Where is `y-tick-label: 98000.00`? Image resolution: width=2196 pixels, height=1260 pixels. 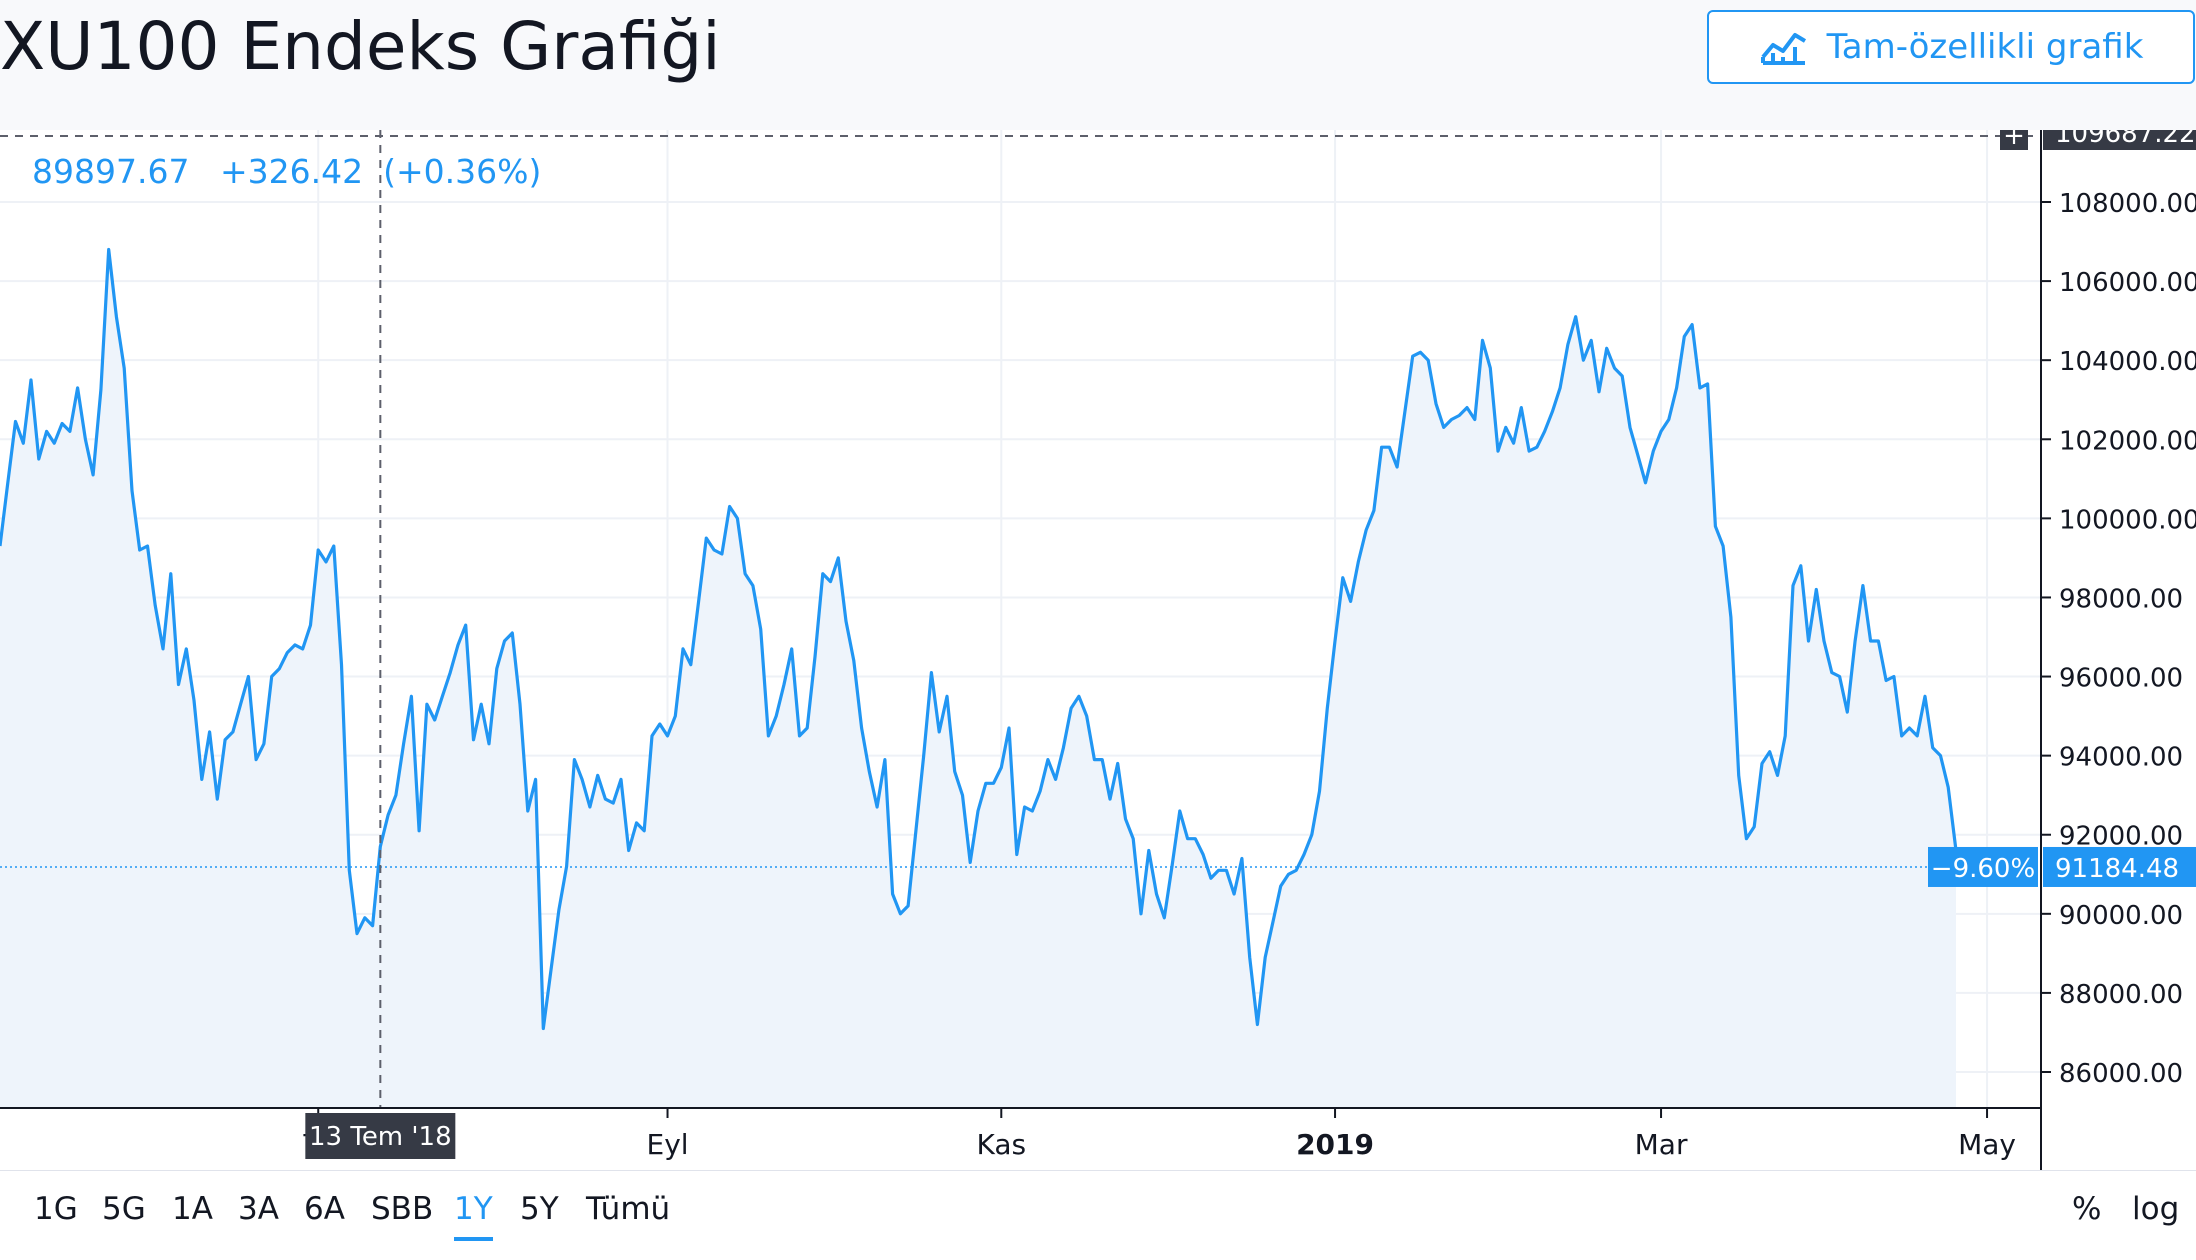 y-tick-label: 98000.00 is located at coordinates (2121, 599).